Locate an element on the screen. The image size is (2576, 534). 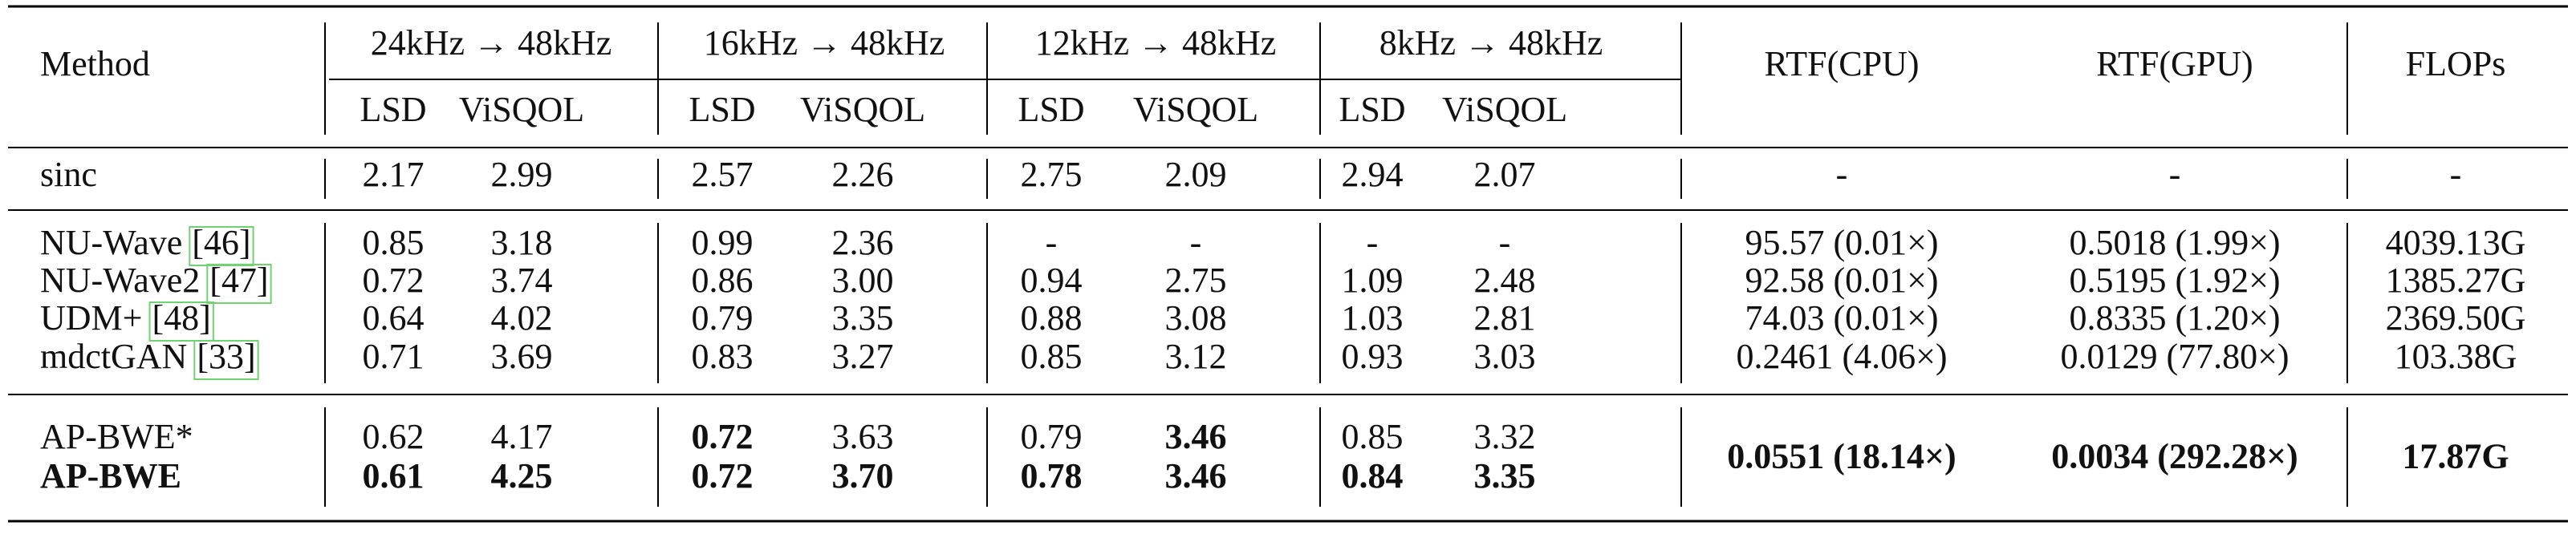
score: 3.03 is located at coordinates (1505, 356).